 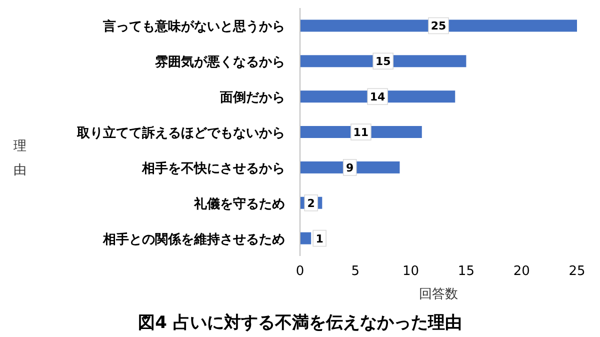 What do you see at coordinates (355, 271) in the screenshot?
I see `x-tick-label: 5` at bounding box center [355, 271].